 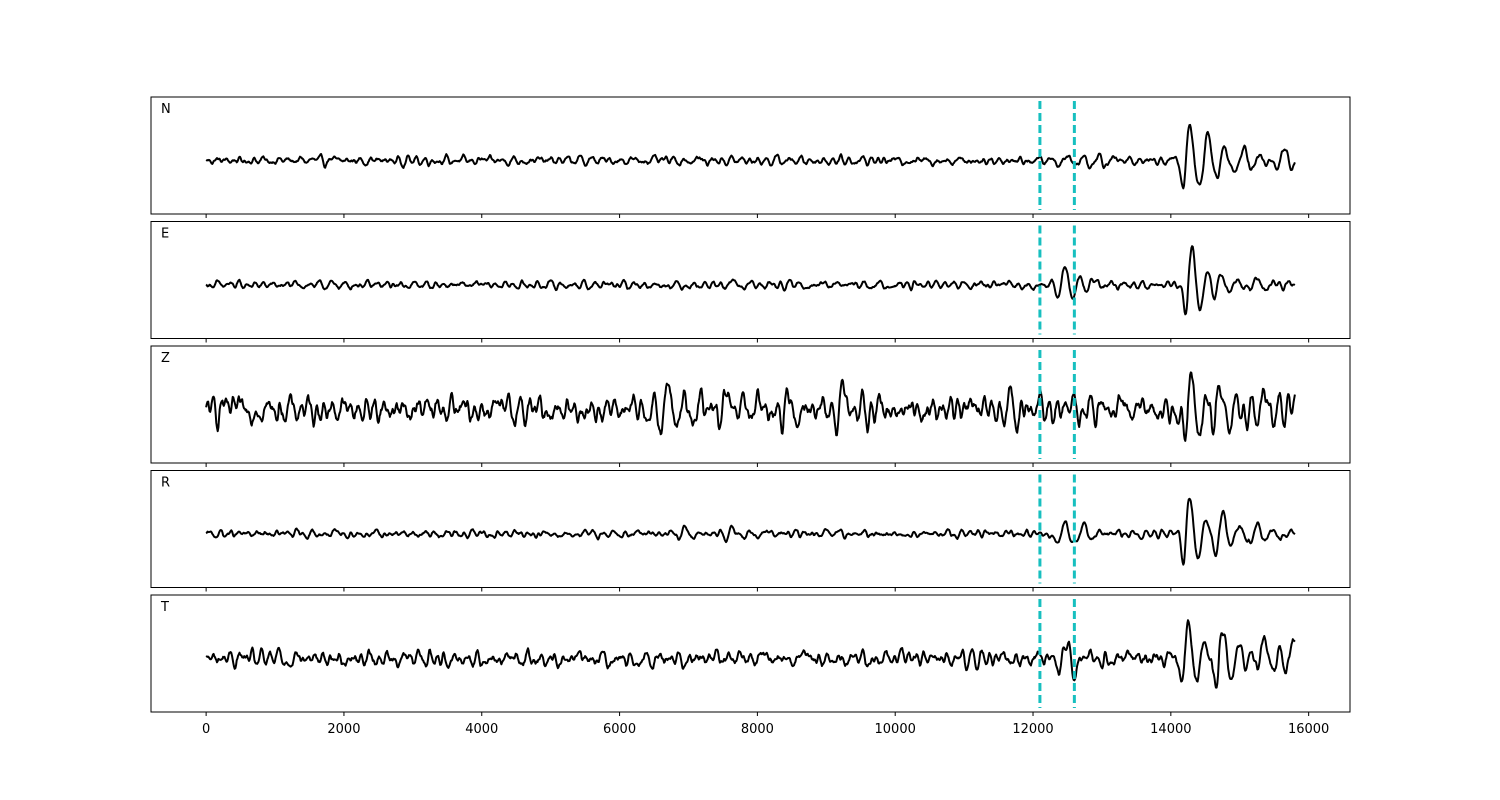 I want to click on x-tick-label: 16000, so click(x=1308, y=729).